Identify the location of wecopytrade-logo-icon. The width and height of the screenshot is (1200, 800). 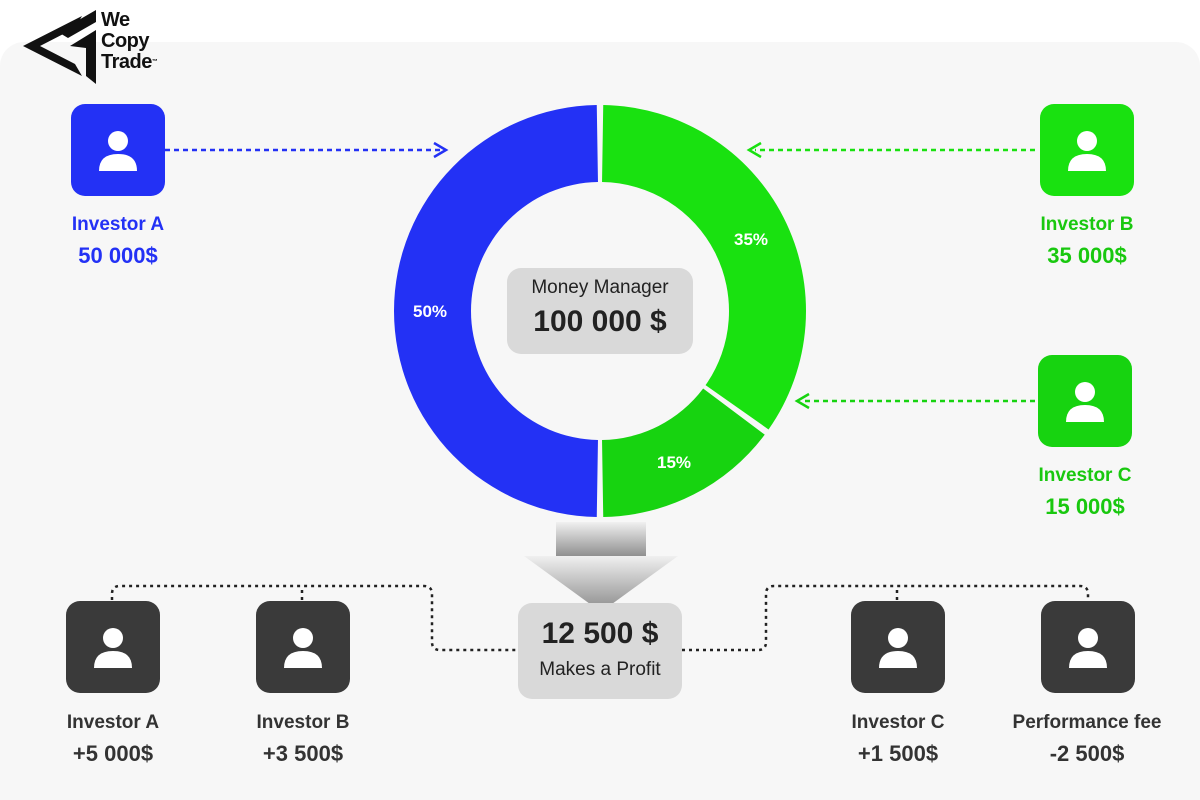
(59, 47).